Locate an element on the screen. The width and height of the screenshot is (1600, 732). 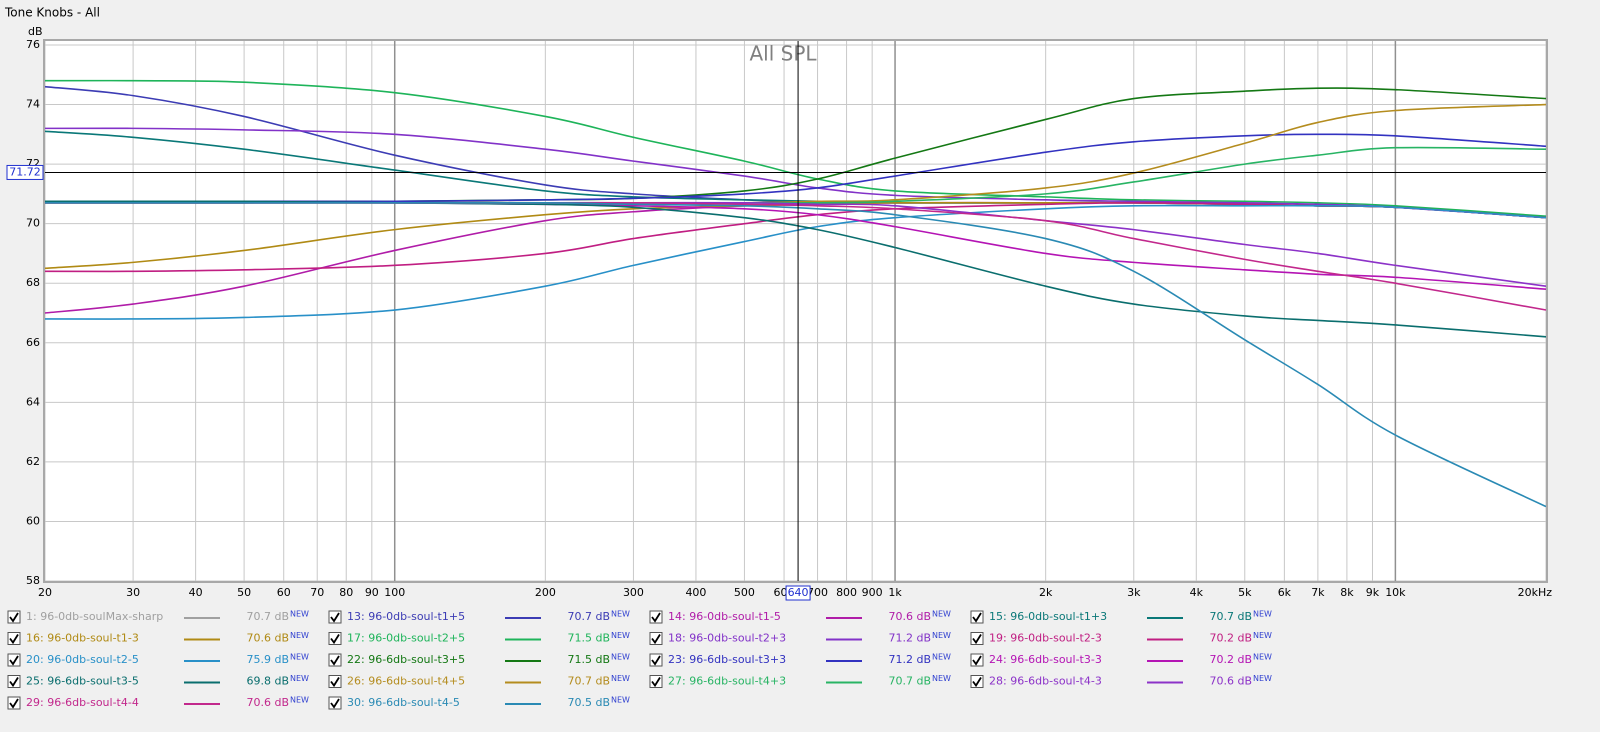
x-tick-label: 3k is located at coordinates (1134, 592).